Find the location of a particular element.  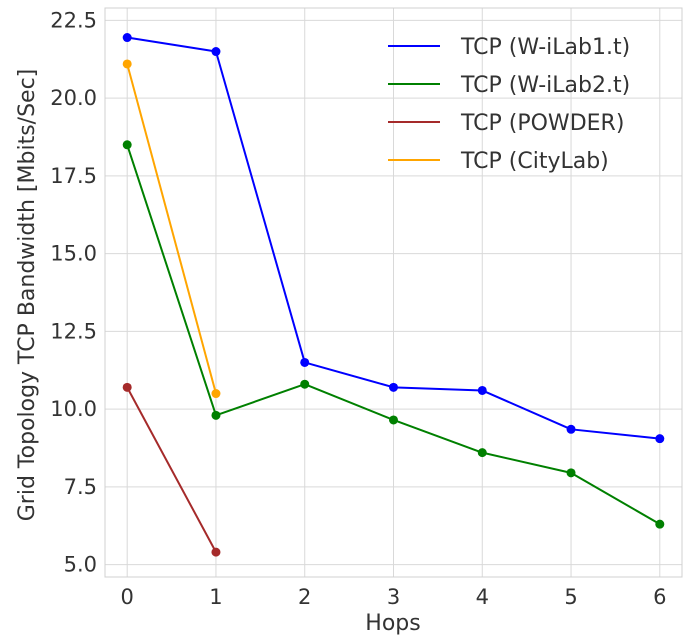

x-tick-label: 0 is located at coordinates (127, 597).